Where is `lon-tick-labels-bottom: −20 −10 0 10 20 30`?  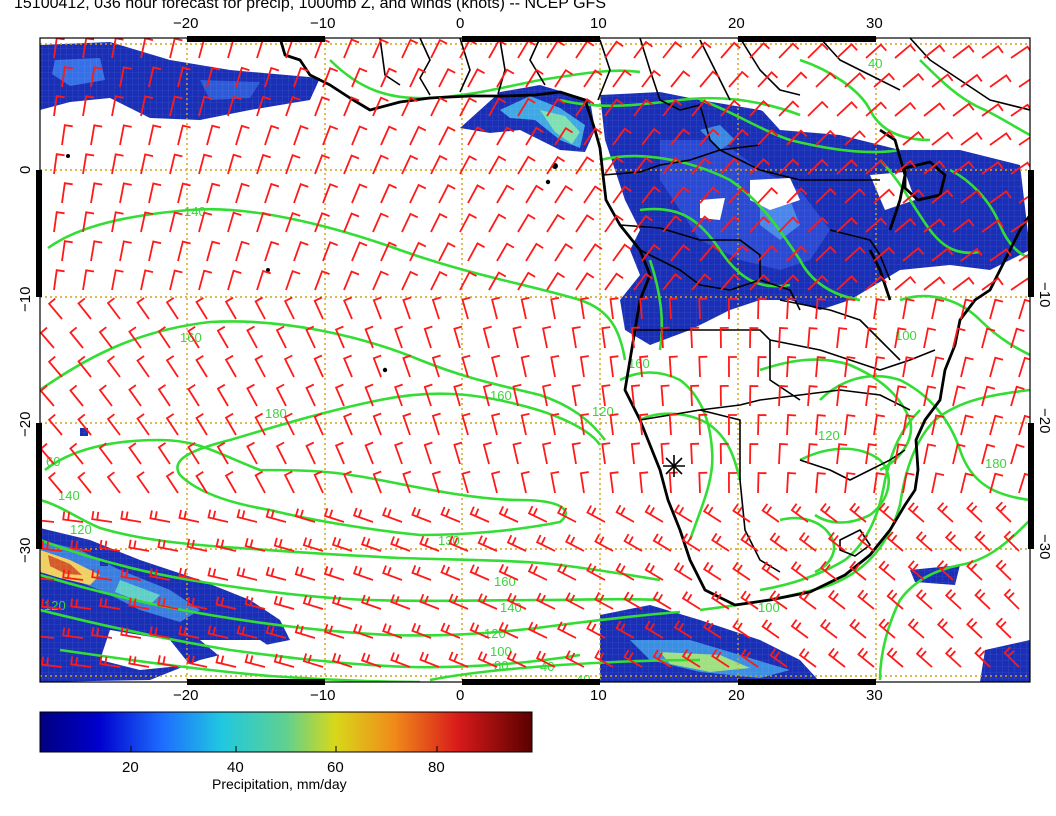
lon-tick-labels-bottom: −20 −10 0 10 20 30 is located at coordinates (528, 693).